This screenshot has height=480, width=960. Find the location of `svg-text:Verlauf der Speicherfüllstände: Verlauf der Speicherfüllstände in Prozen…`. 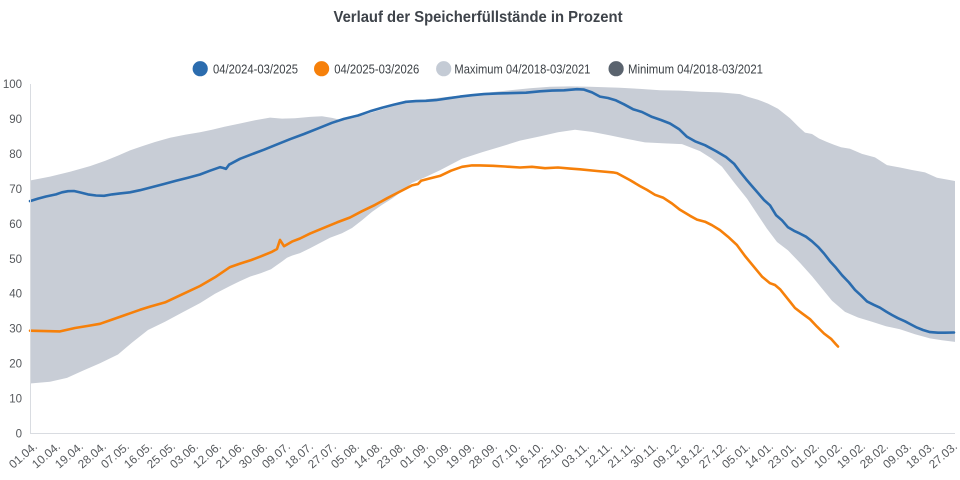

svg-text:Verlauf der Speicherfüllstände: Verlauf der Speicherfüllstände in Prozen… is located at coordinates (478, 17).